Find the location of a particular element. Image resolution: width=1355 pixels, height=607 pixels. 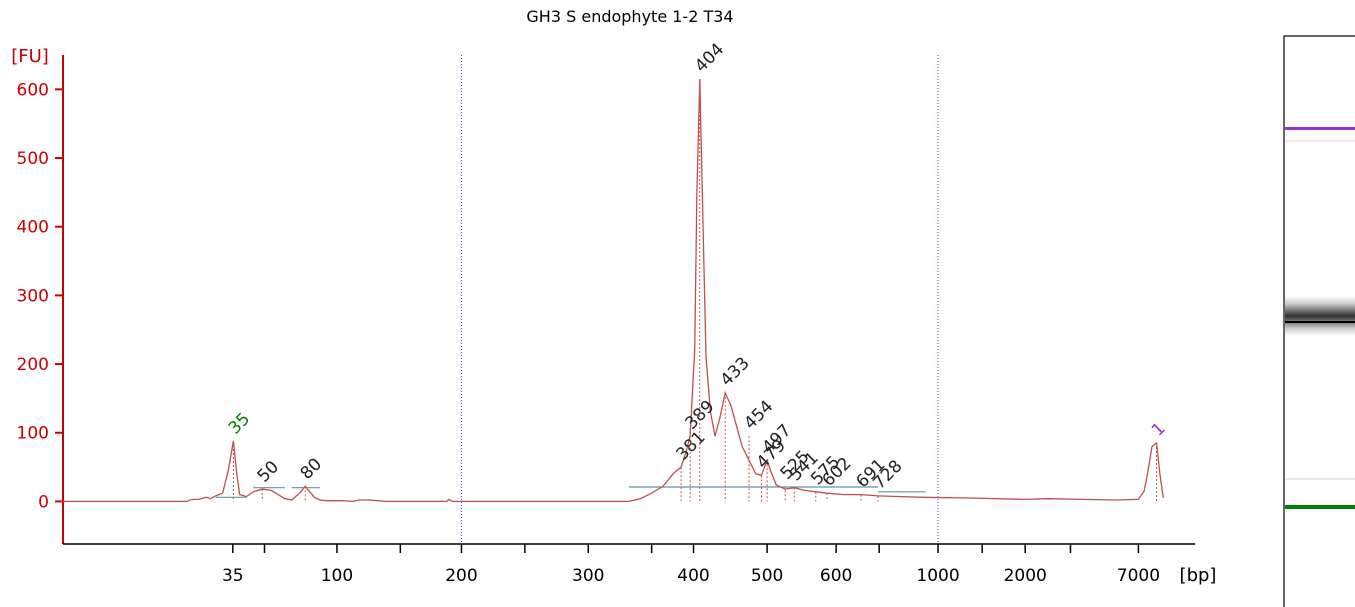

y-tick-label: 0 is located at coordinates (43, 502).